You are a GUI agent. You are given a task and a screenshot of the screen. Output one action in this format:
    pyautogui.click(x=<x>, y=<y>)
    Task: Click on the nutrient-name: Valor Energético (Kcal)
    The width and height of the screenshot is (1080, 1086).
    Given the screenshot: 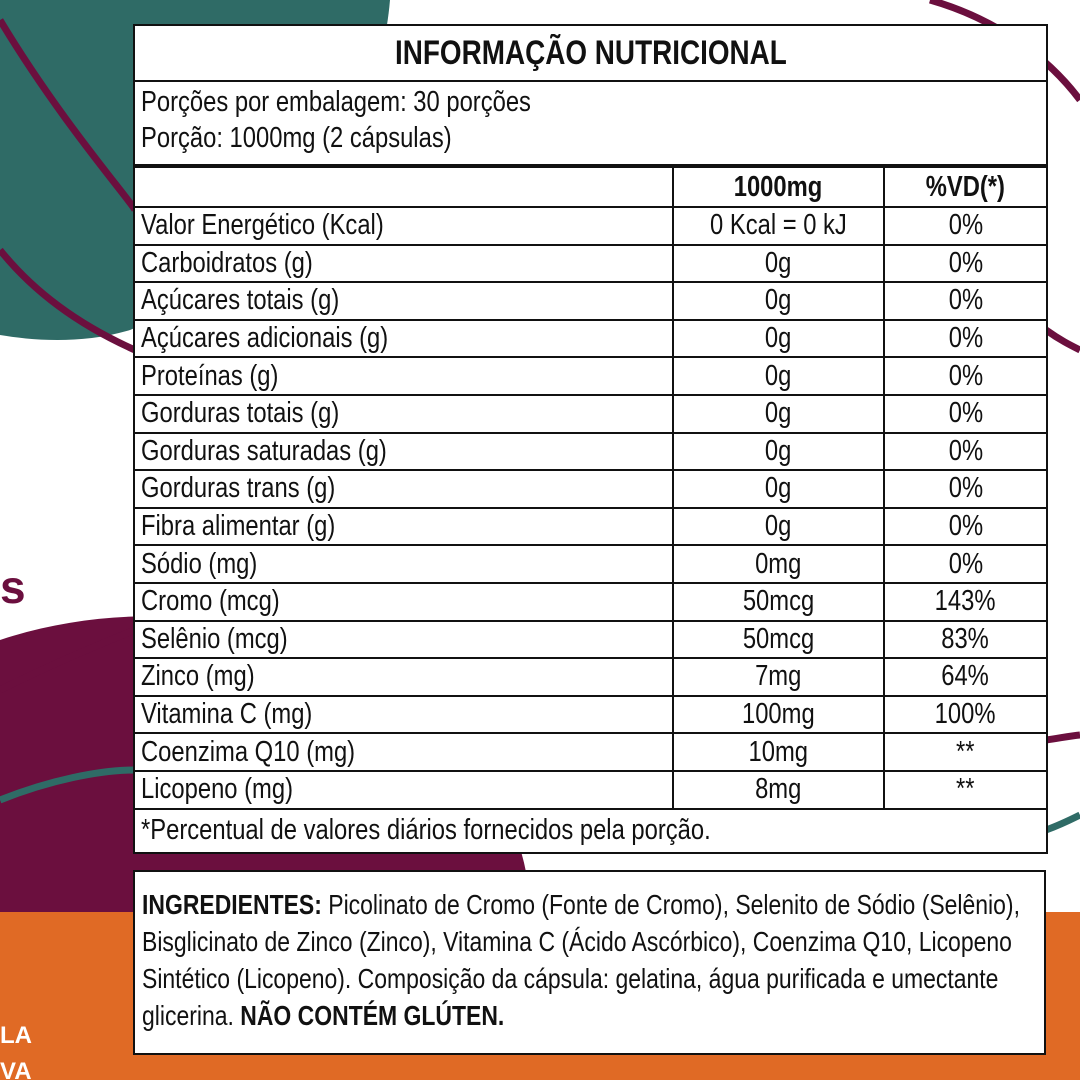 What is the action you would take?
    pyautogui.click(x=262, y=225)
    